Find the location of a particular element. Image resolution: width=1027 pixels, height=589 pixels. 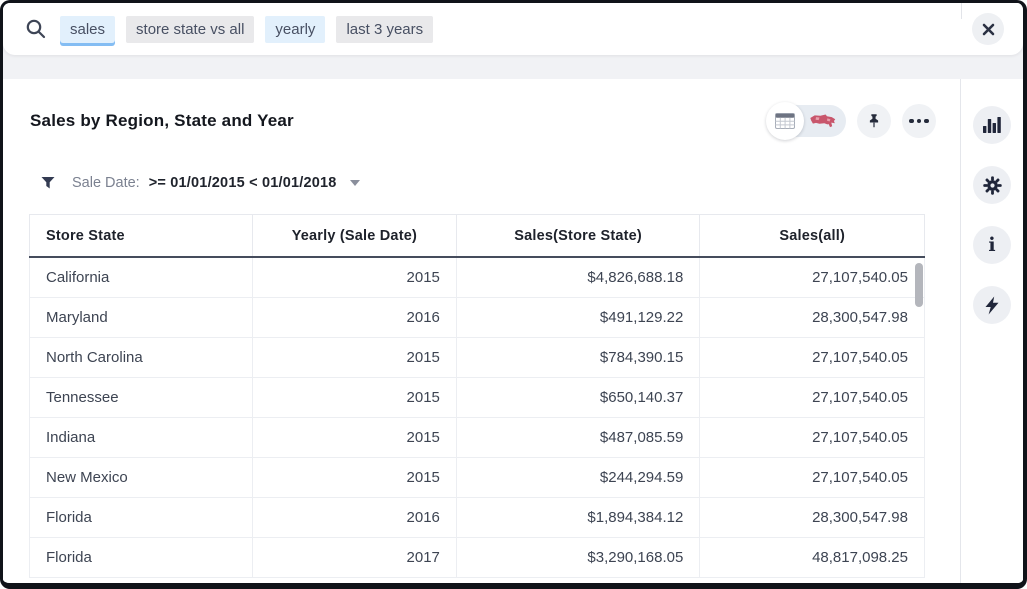

page-title: Sales by Region, State and Year is located at coordinates (162, 120).